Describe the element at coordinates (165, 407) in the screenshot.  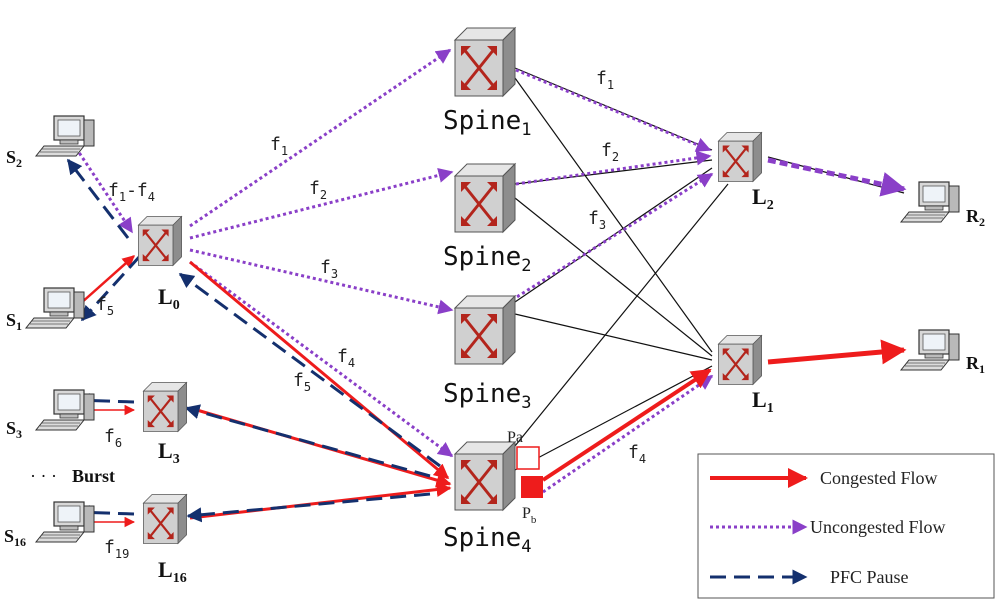
I see `l3-network-switch-icon` at that location.